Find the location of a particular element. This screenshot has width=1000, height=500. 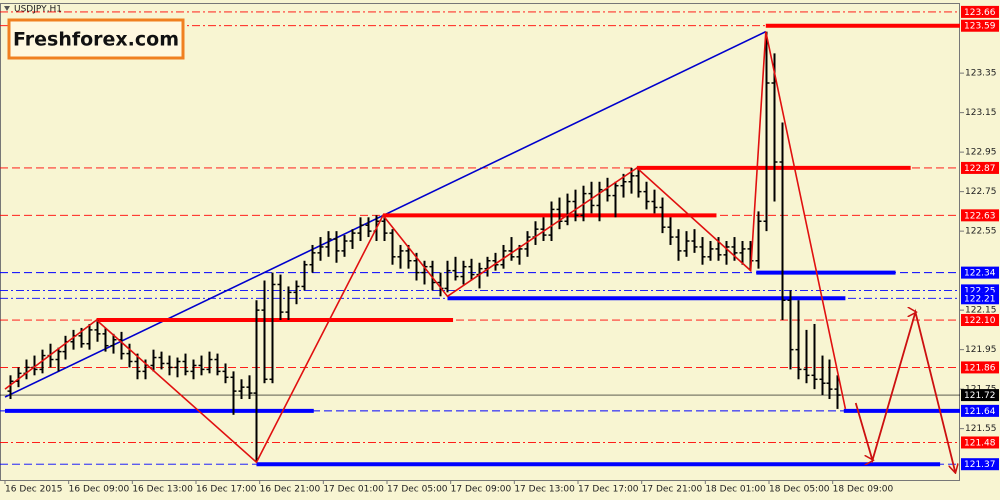

level-label: 121.48 is located at coordinates (980, 443).